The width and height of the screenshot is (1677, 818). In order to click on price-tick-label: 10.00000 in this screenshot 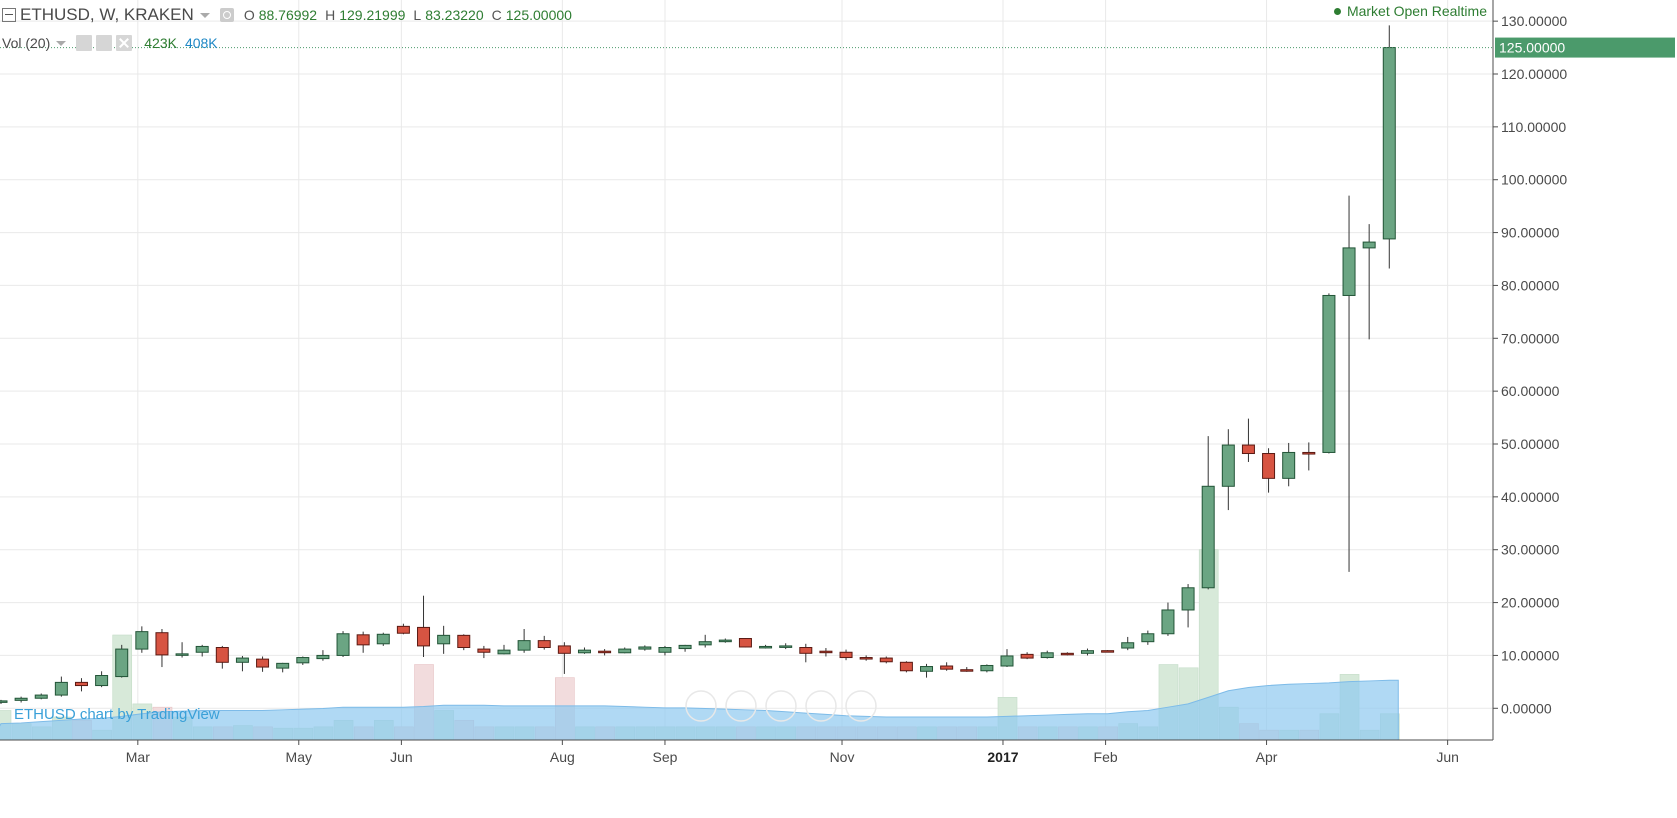, I will do `click(1530, 655)`.